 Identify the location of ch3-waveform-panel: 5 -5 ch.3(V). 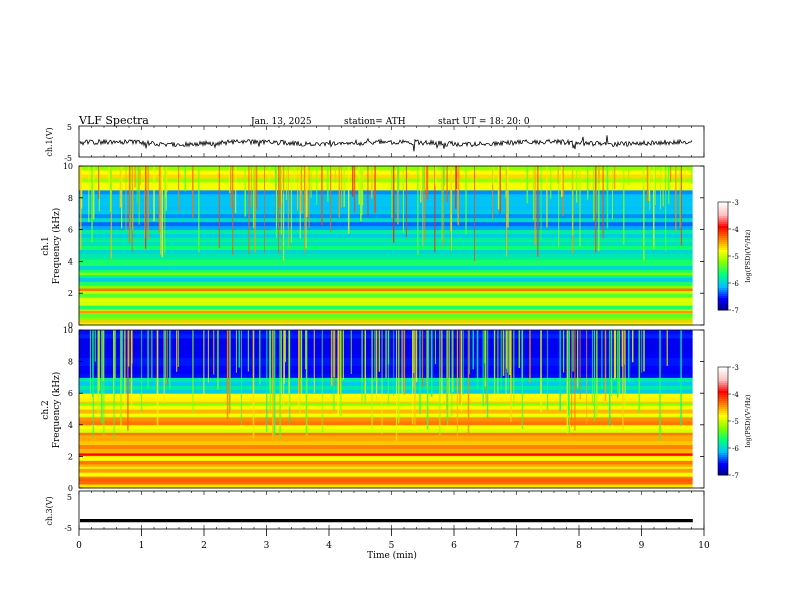
(375, 511).